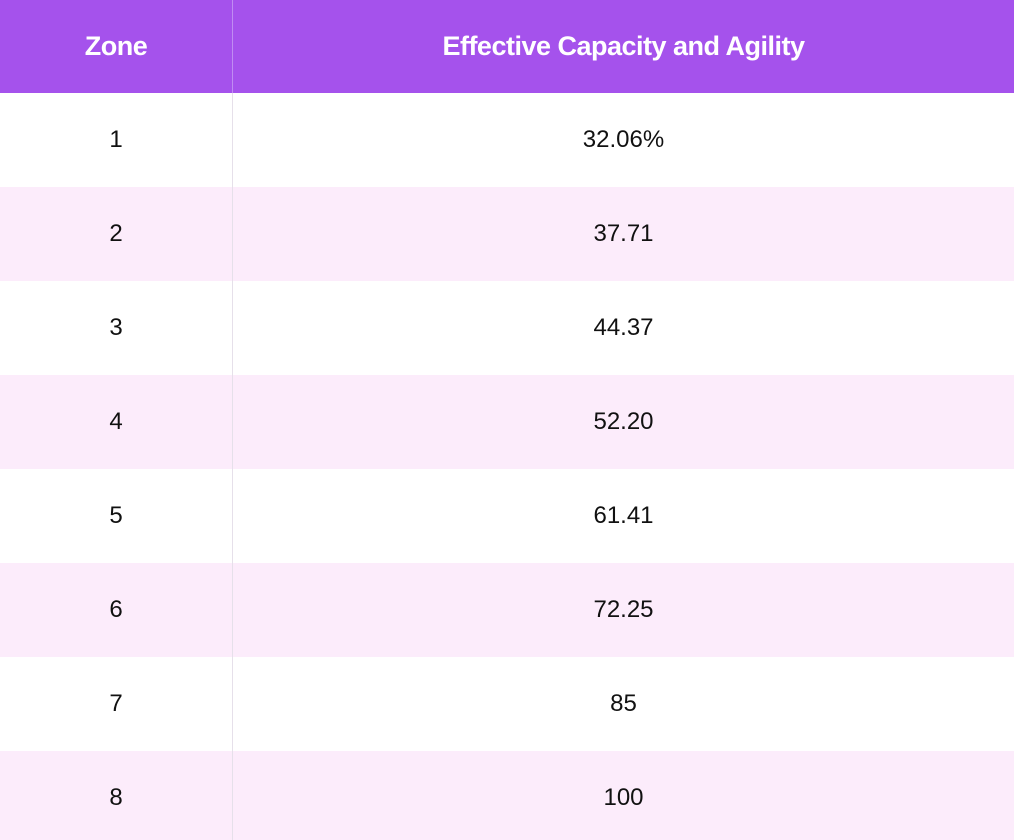 Image resolution: width=1014 pixels, height=840 pixels. Describe the element at coordinates (623, 421) in the screenshot. I see `capacity-cell: 52.20` at that location.